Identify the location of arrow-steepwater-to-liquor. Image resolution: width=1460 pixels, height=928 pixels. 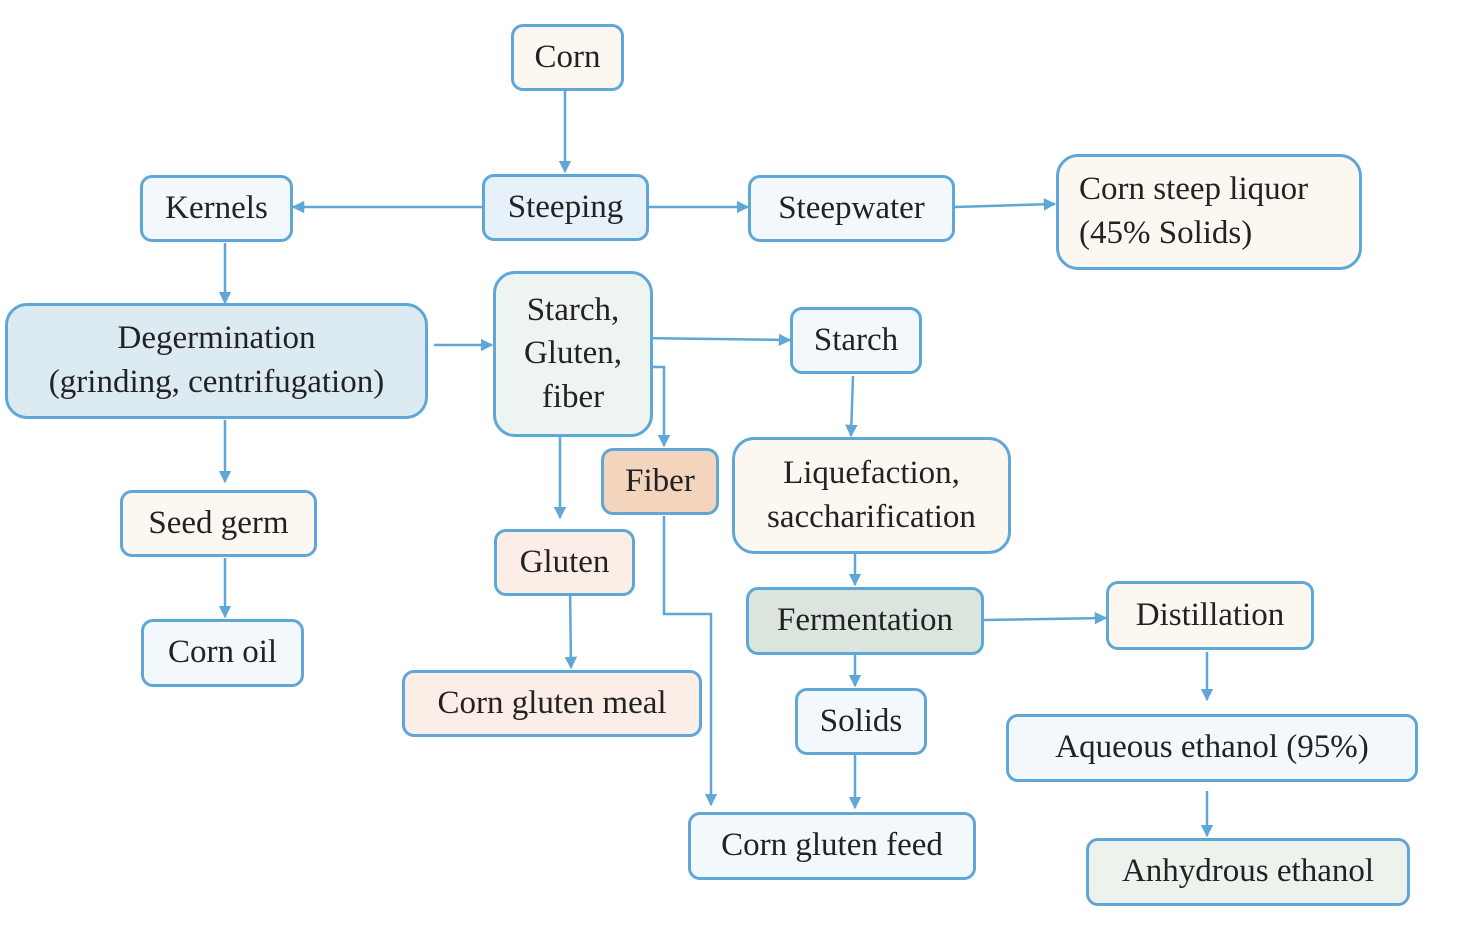
(1005, 205).